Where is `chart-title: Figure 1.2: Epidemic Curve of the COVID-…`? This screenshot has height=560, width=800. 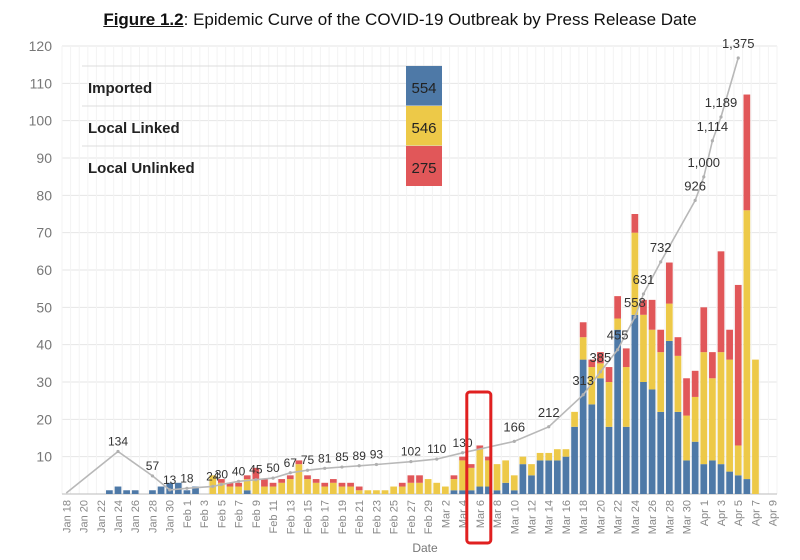 chart-title: Figure 1.2: Epidemic Curve of the COVID-… is located at coordinates (400, 20).